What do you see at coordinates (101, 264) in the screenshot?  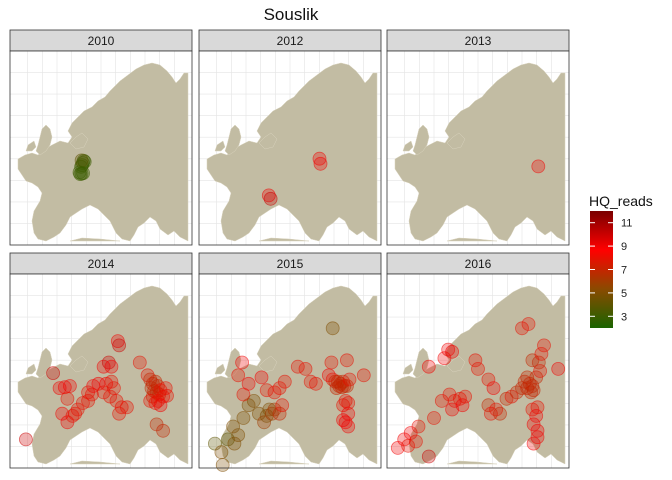 I see `facet-label: 2014` at bounding box center [101, 264].